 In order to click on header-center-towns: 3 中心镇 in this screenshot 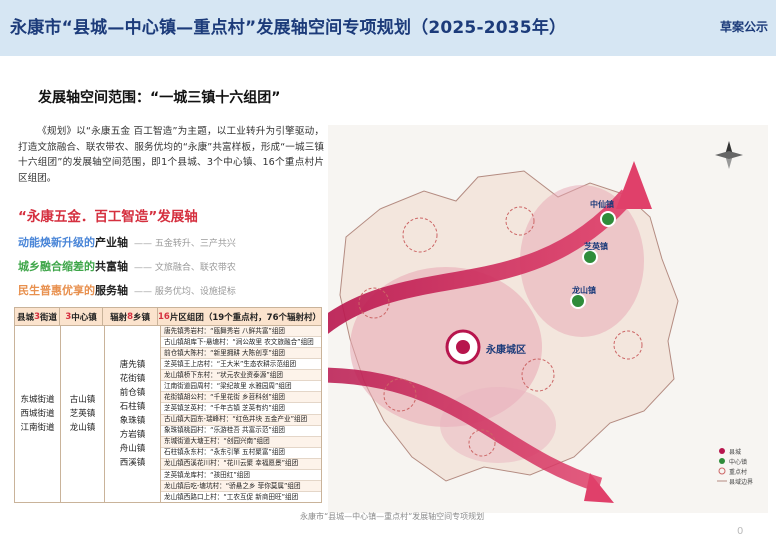, I will do `click(82, 316)`.